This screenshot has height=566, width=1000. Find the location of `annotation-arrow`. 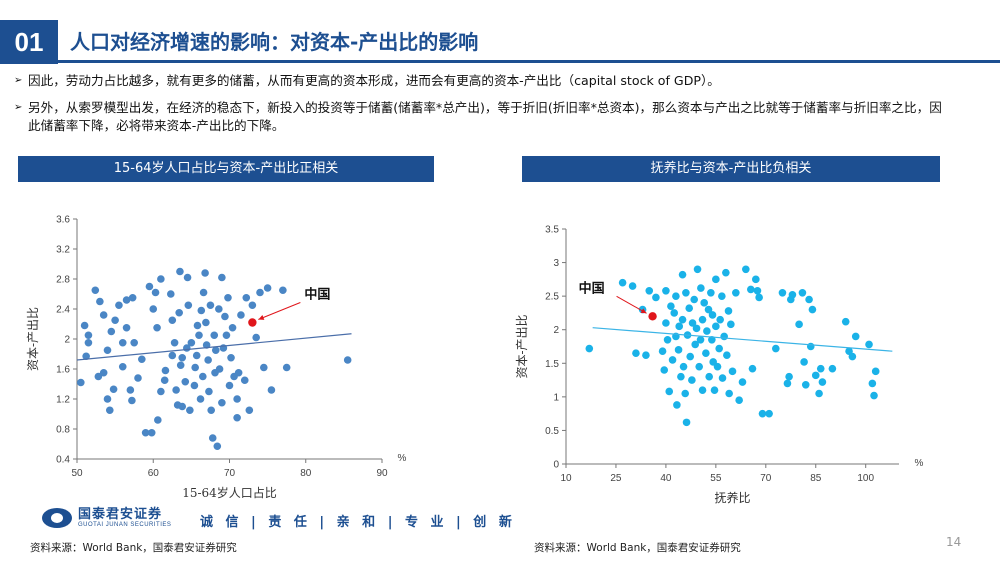

annotation-arrow is located at coordinates (631, 304).